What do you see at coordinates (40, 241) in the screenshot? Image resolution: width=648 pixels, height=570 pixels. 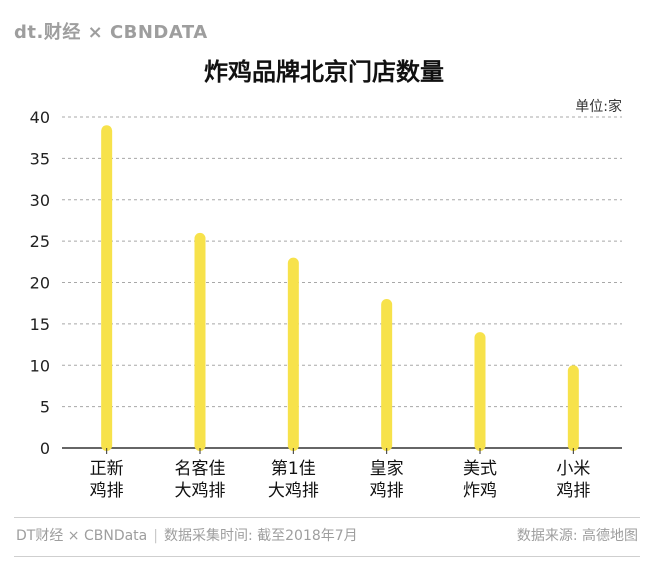 I see `y-tick-label: 25` at bounding box center [40, 241].